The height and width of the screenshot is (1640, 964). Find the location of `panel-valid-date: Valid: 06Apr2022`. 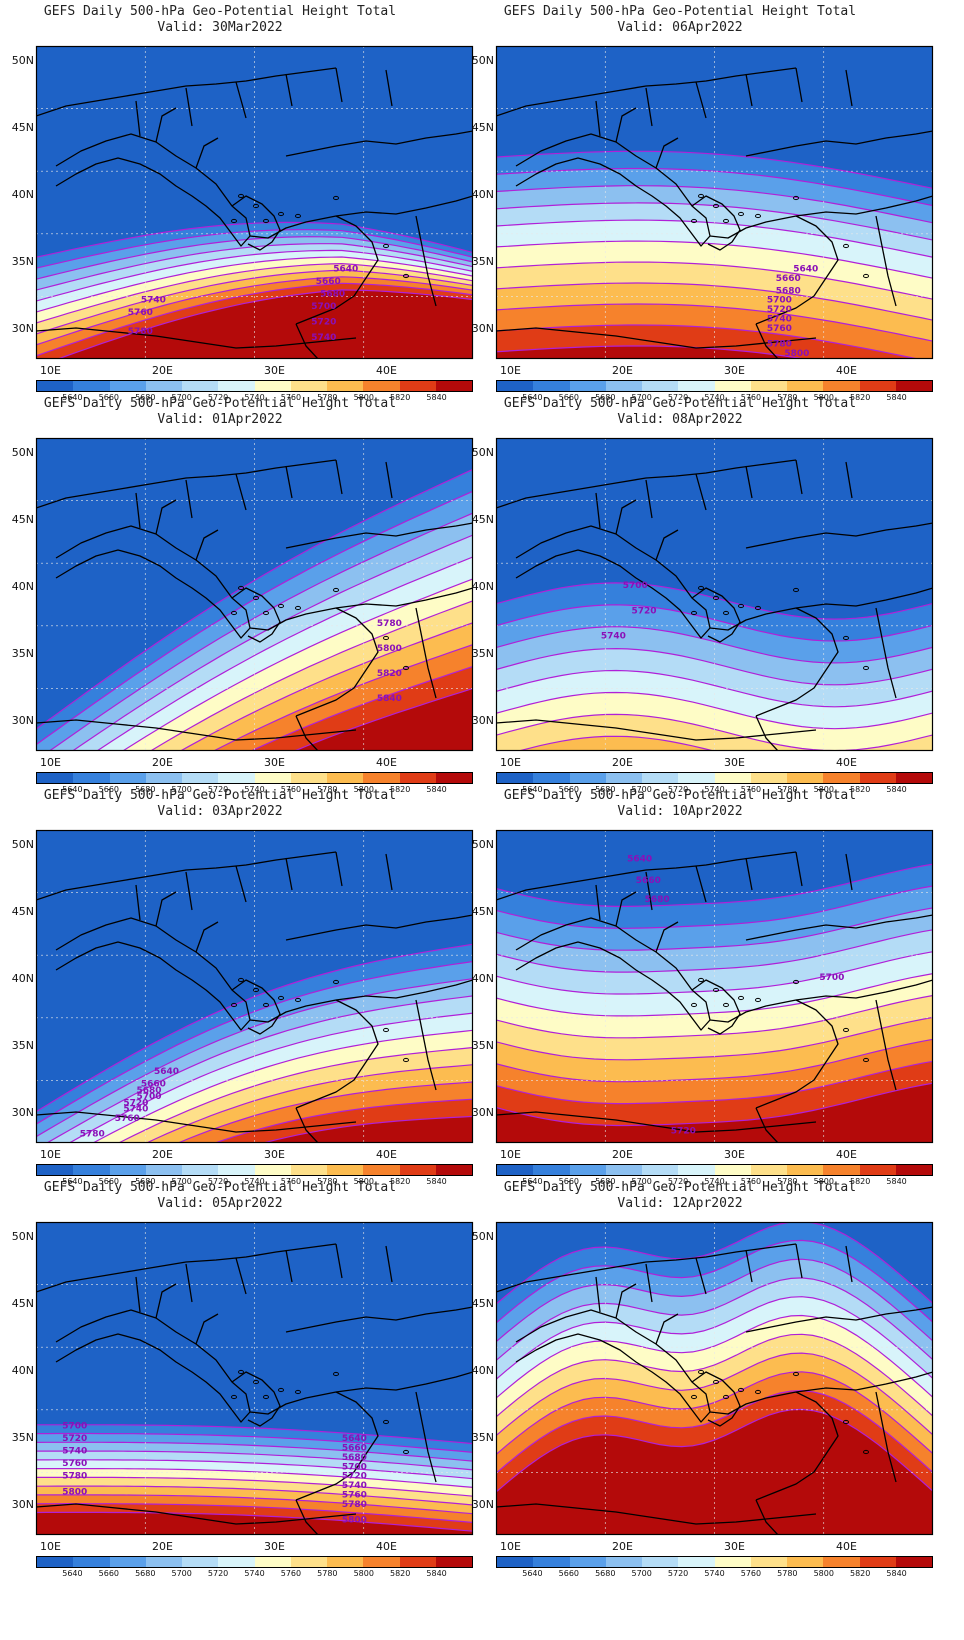

panel-valid-date: Valid: 06Apr2022 is located at coordinates (680, 27).